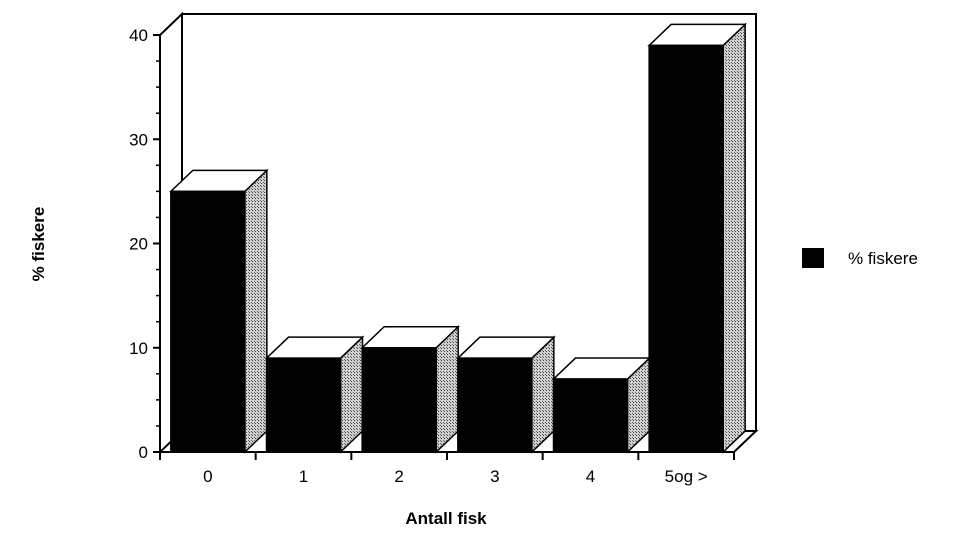 The height and width of the screenshot is (538, 953). I want to click on x-tick-label: 4, so click(590, 476).